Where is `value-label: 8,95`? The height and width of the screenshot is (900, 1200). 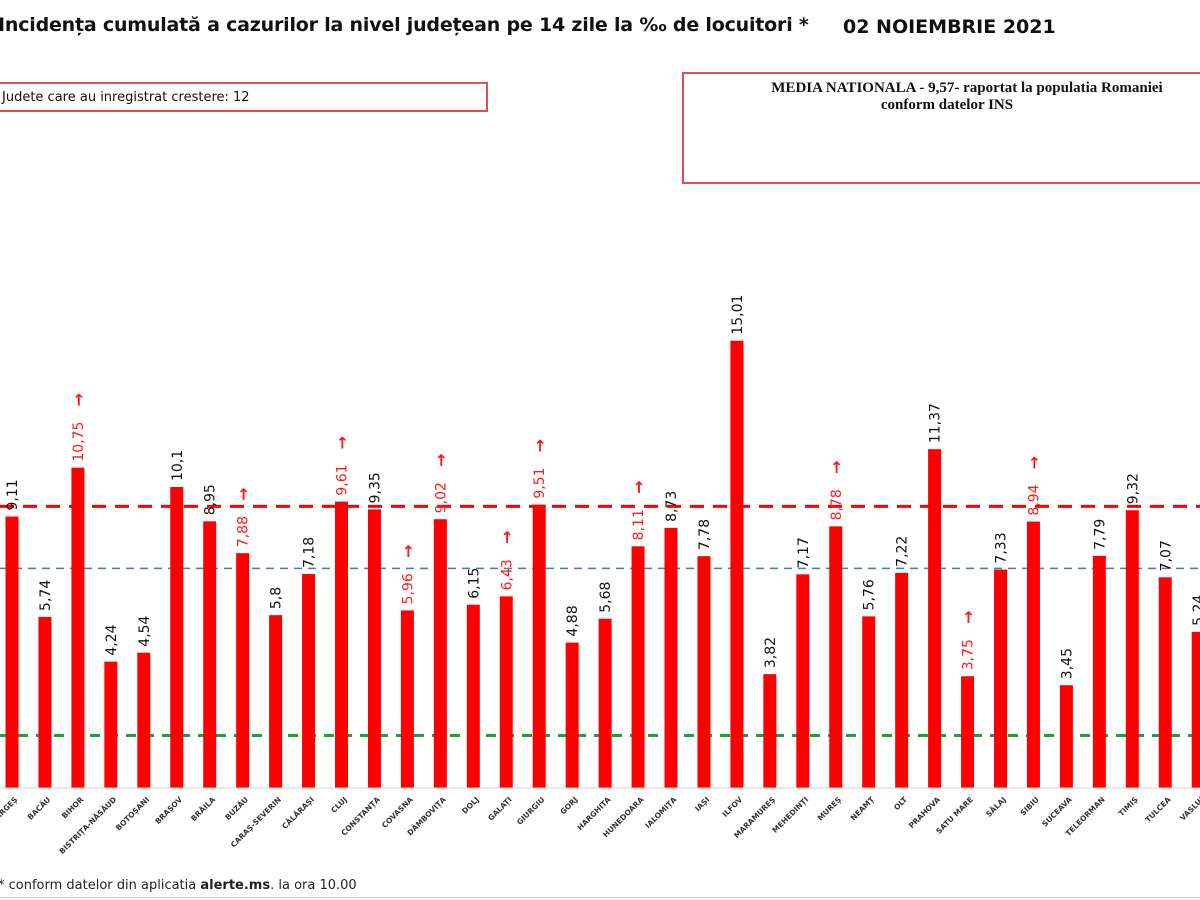 value-label: 8,95 is located at coordinates (211, 499).